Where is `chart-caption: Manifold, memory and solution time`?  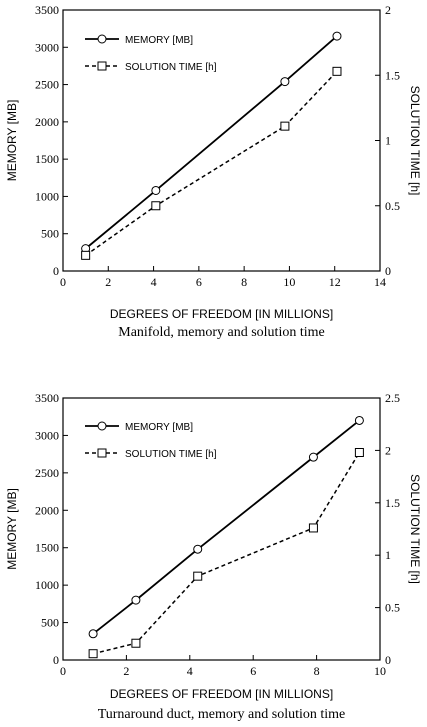 chart-caption: Manifold, memory and solution time is located at coordinates (221, 332).